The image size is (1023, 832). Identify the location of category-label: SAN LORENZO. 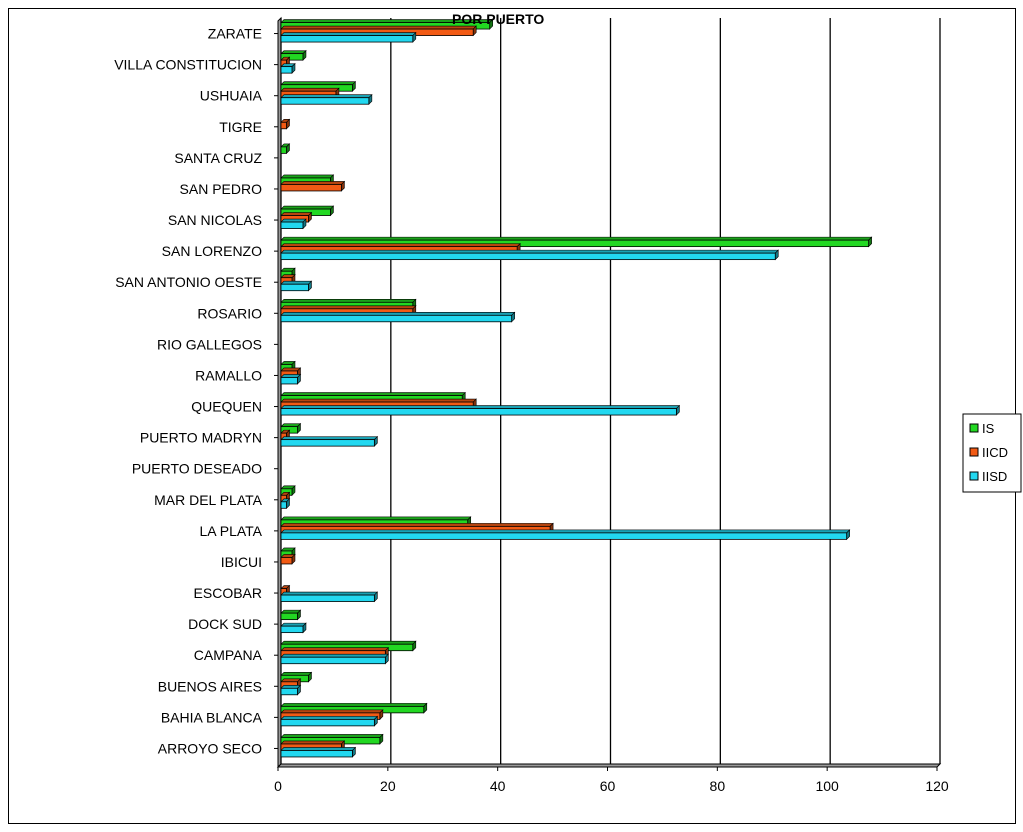
(212, 251).